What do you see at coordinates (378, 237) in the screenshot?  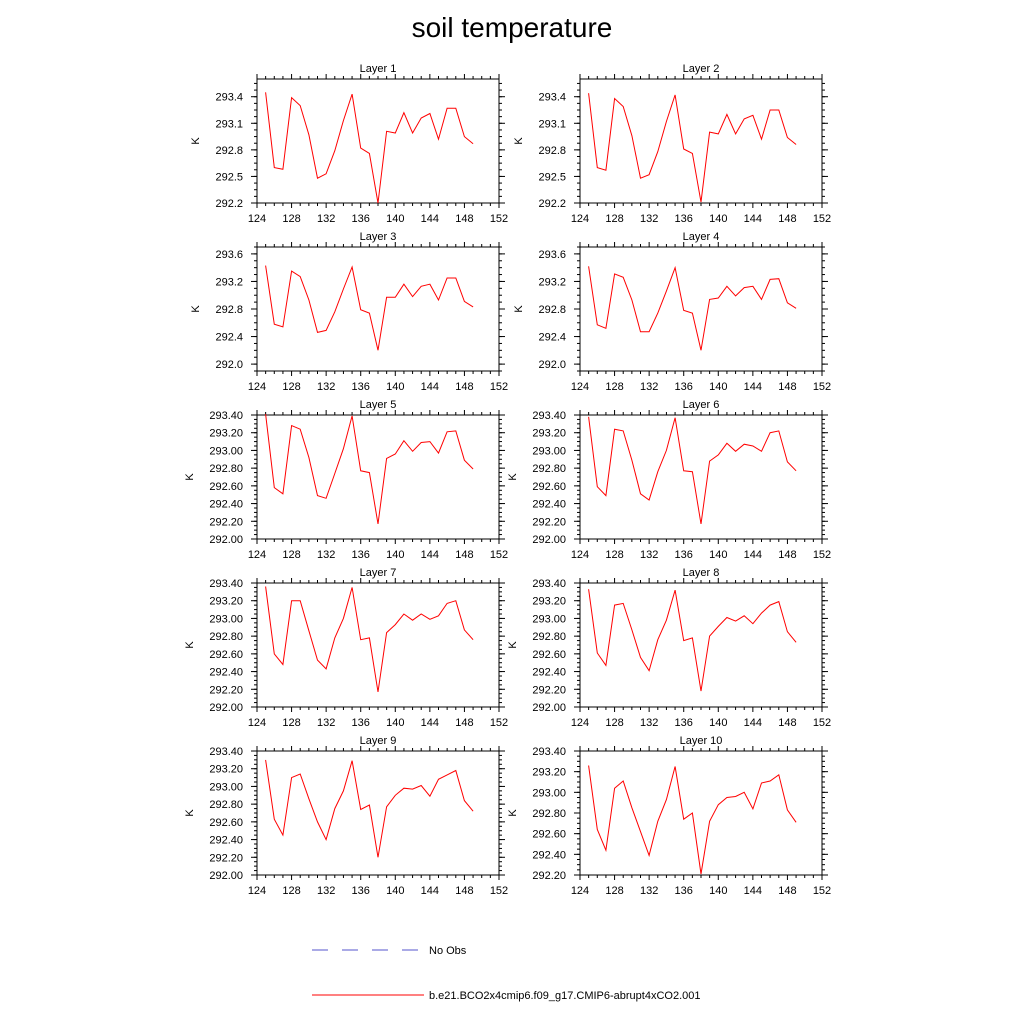 I see `panel-title: Layer 3` at bounding box center [378, 237].